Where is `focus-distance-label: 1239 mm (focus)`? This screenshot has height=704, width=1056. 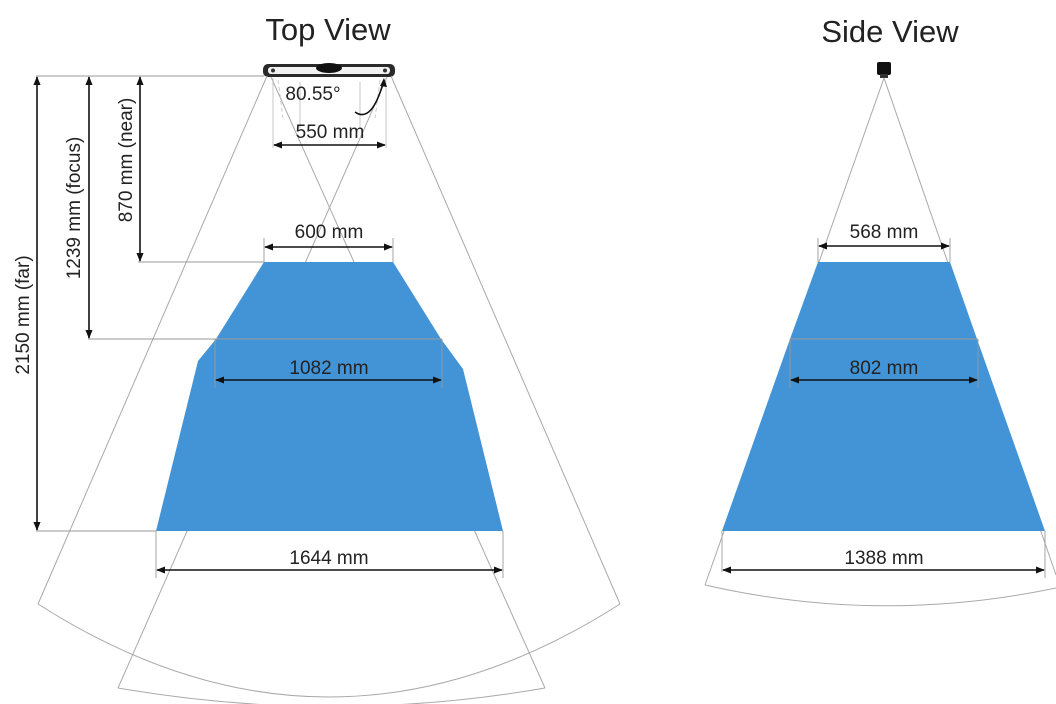 focus-distance-label: 1239 mm (focus) is located at coordinates (74, 208).